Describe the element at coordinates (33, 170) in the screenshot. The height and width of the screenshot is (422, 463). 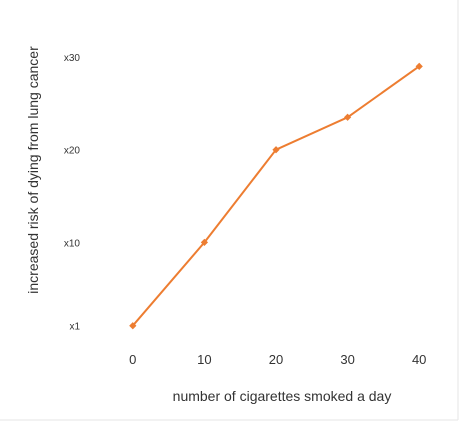
I see `y-axis-title: increased risk of dying from lung cancer` at that location.